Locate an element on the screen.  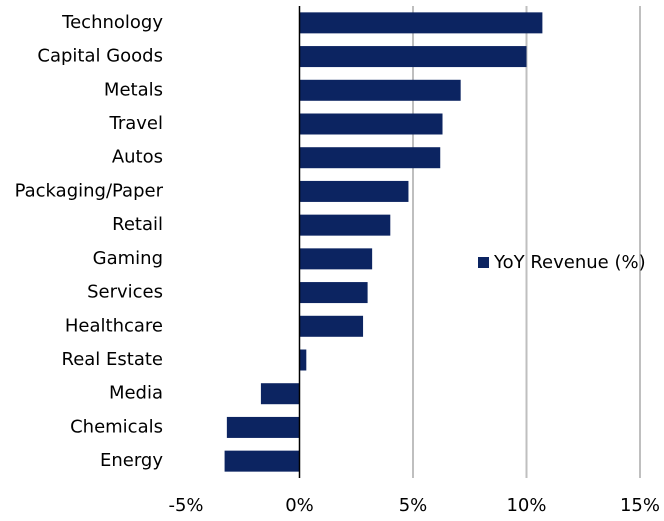
y-tick-label: Services is located at coordinates (125, 292).